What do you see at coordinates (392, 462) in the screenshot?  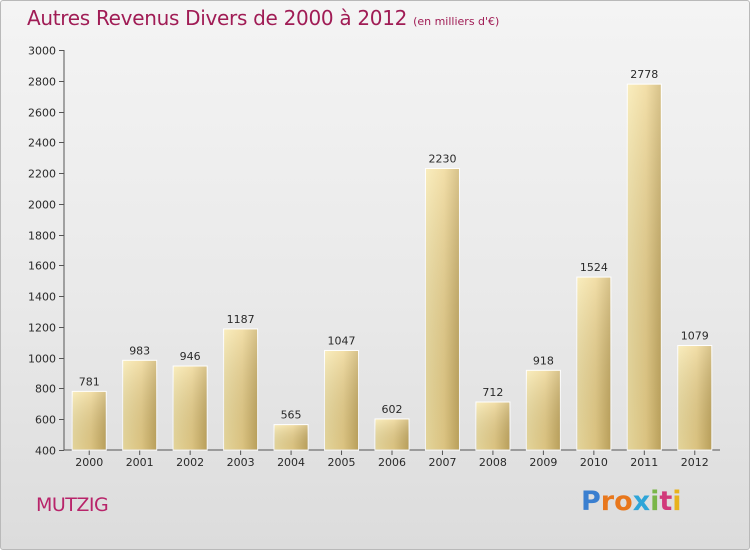 I see `x-tick-label: 2006` at bounding box center [392, 462].